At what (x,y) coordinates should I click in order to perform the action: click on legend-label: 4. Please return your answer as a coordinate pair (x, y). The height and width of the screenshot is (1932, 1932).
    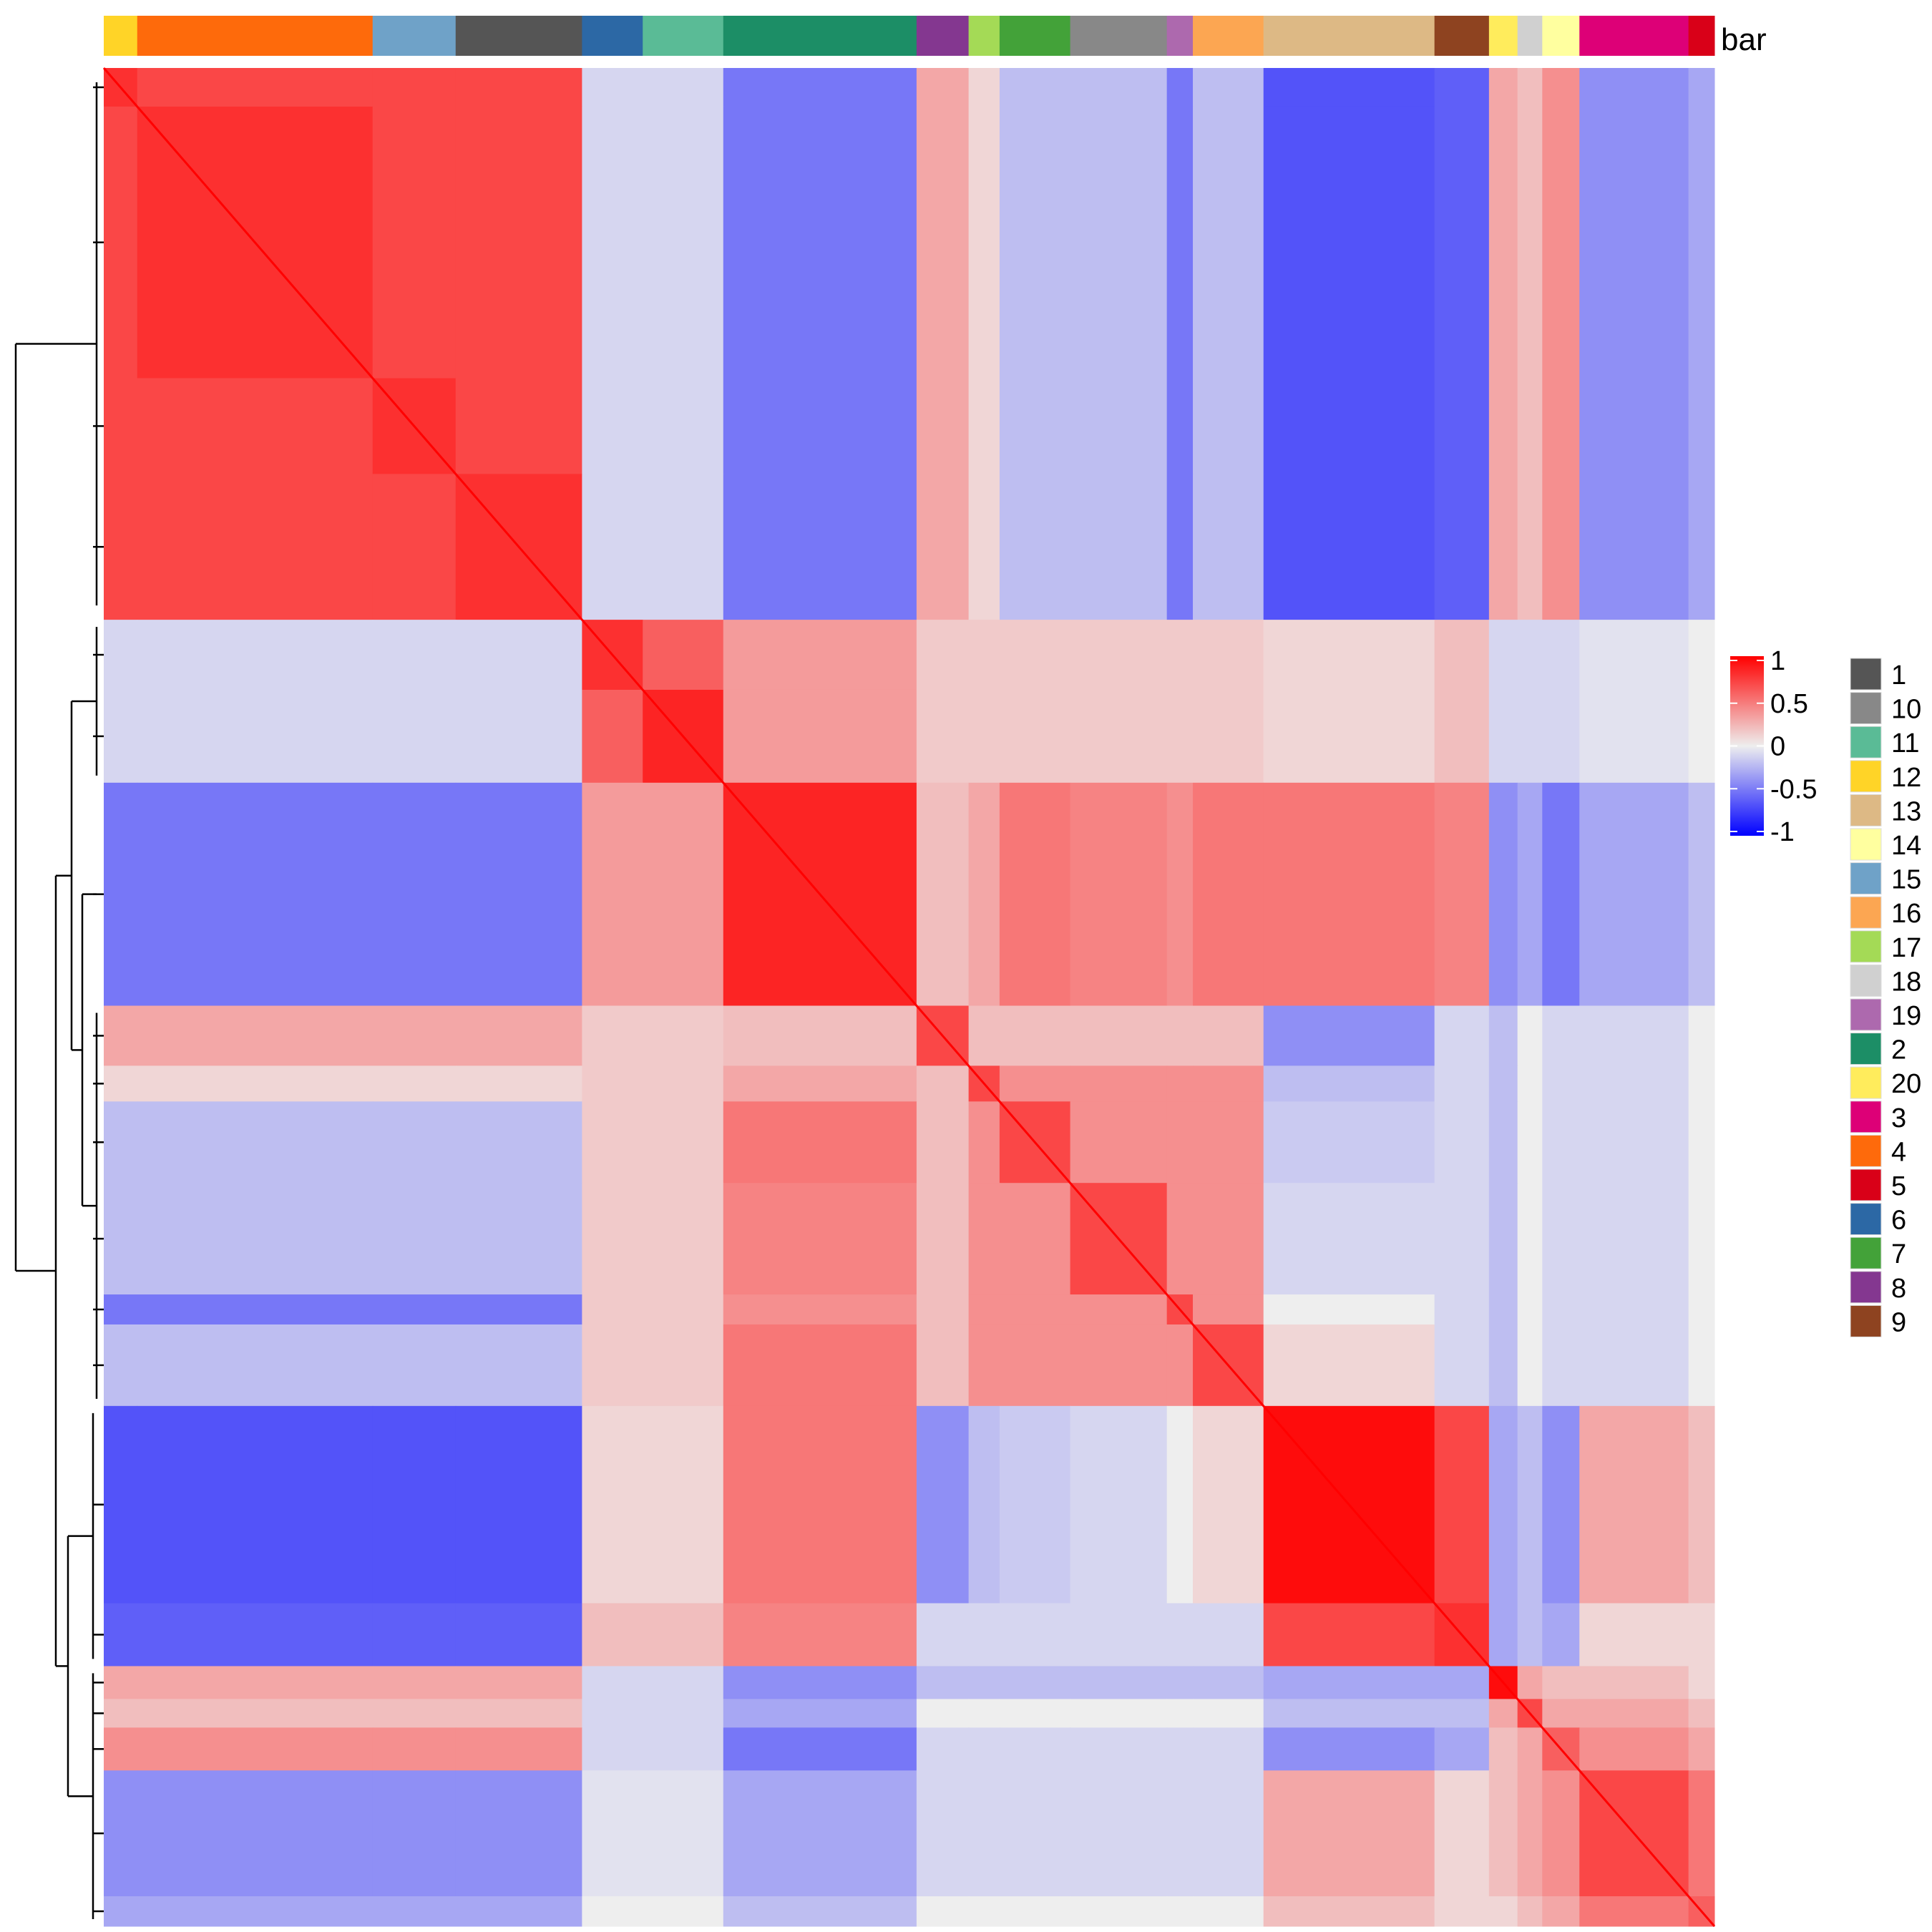
    Looking at the image, I should click on (1898, 1152).